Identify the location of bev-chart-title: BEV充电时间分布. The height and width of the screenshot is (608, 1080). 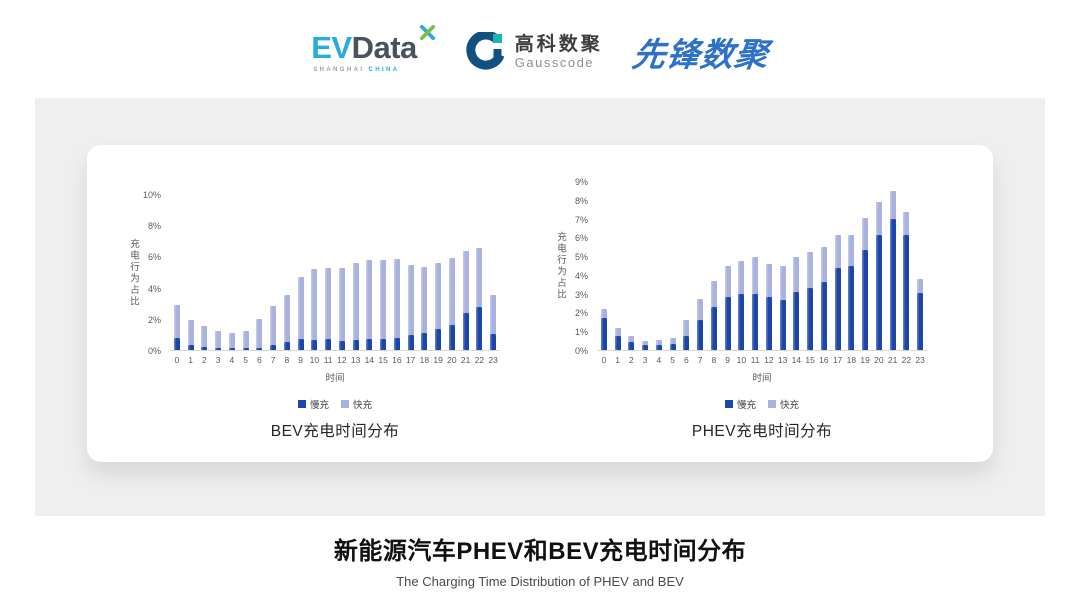
(335, 431).